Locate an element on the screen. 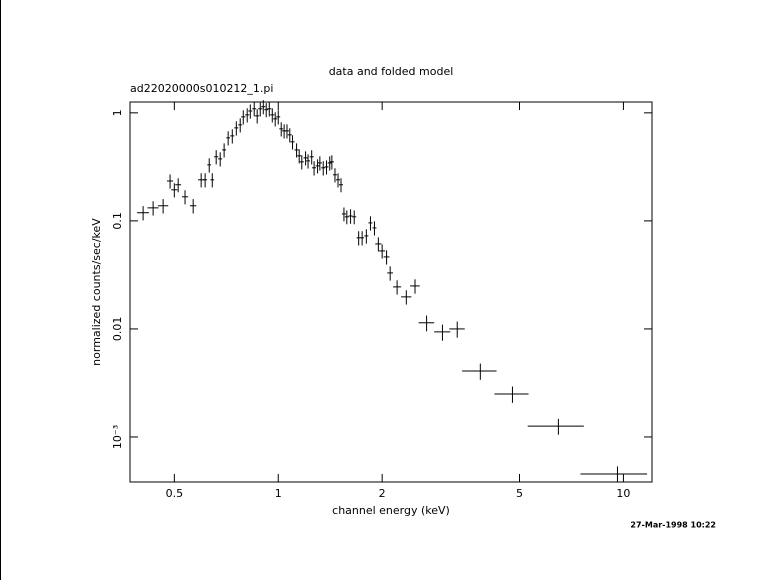 Image resolution: width=781 pixels, height=580 pixels. x-tick-label: 2 is located at coordinates (382, 493).